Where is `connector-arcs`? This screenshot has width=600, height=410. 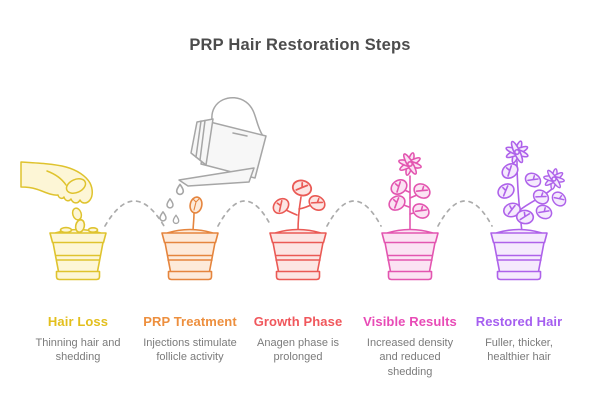 connector-arcs is located at coordinates (298, 213).